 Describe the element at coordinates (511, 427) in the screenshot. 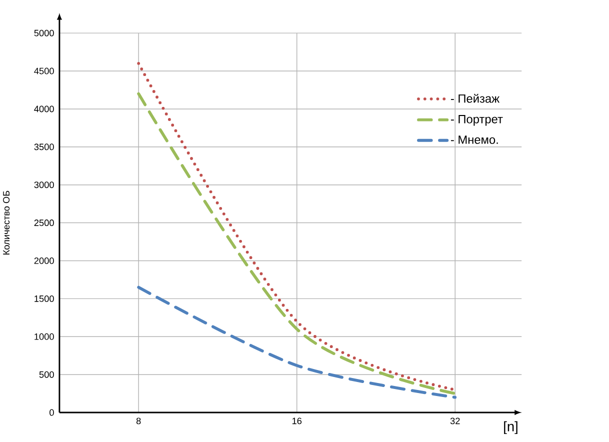

I see `x-axis-title: [n]` at that location.